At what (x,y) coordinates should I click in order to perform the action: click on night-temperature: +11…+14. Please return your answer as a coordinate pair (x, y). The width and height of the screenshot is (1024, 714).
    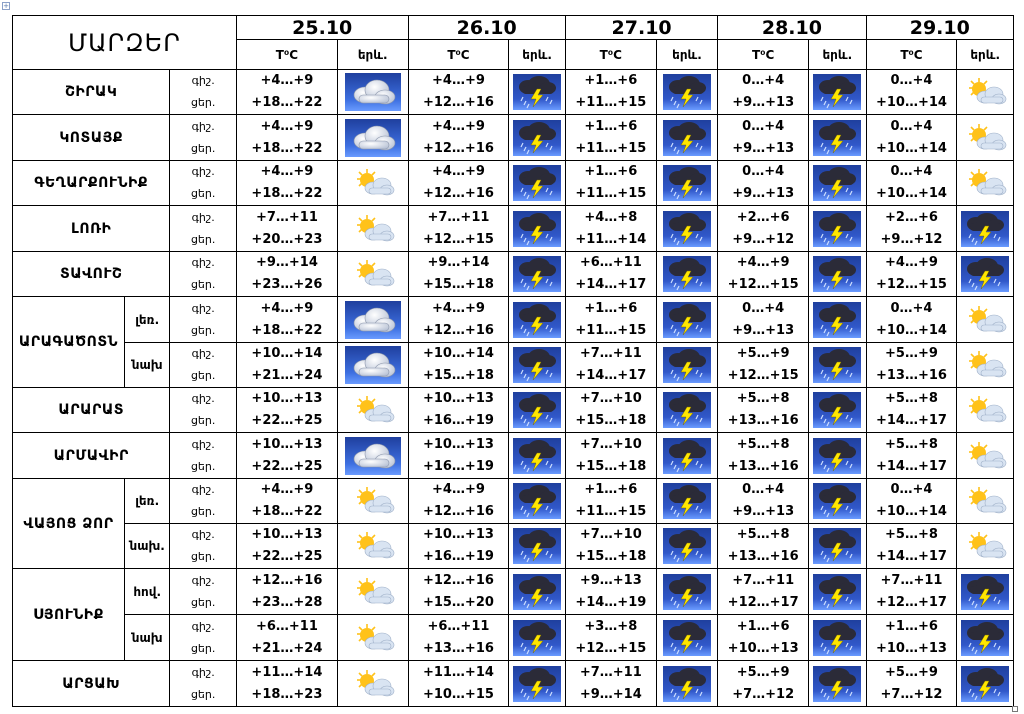
    Looking at the image, I should click on (458, 672).